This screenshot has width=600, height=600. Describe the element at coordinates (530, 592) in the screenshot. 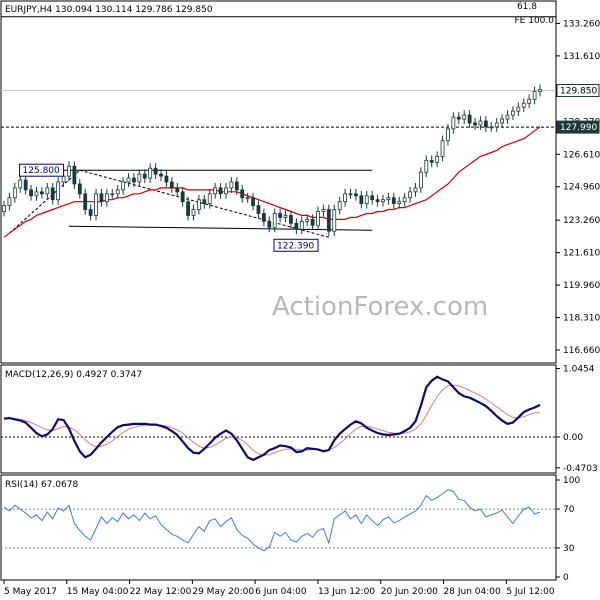

I see `x-tick-label: 5 Jul 12:00` at that location.